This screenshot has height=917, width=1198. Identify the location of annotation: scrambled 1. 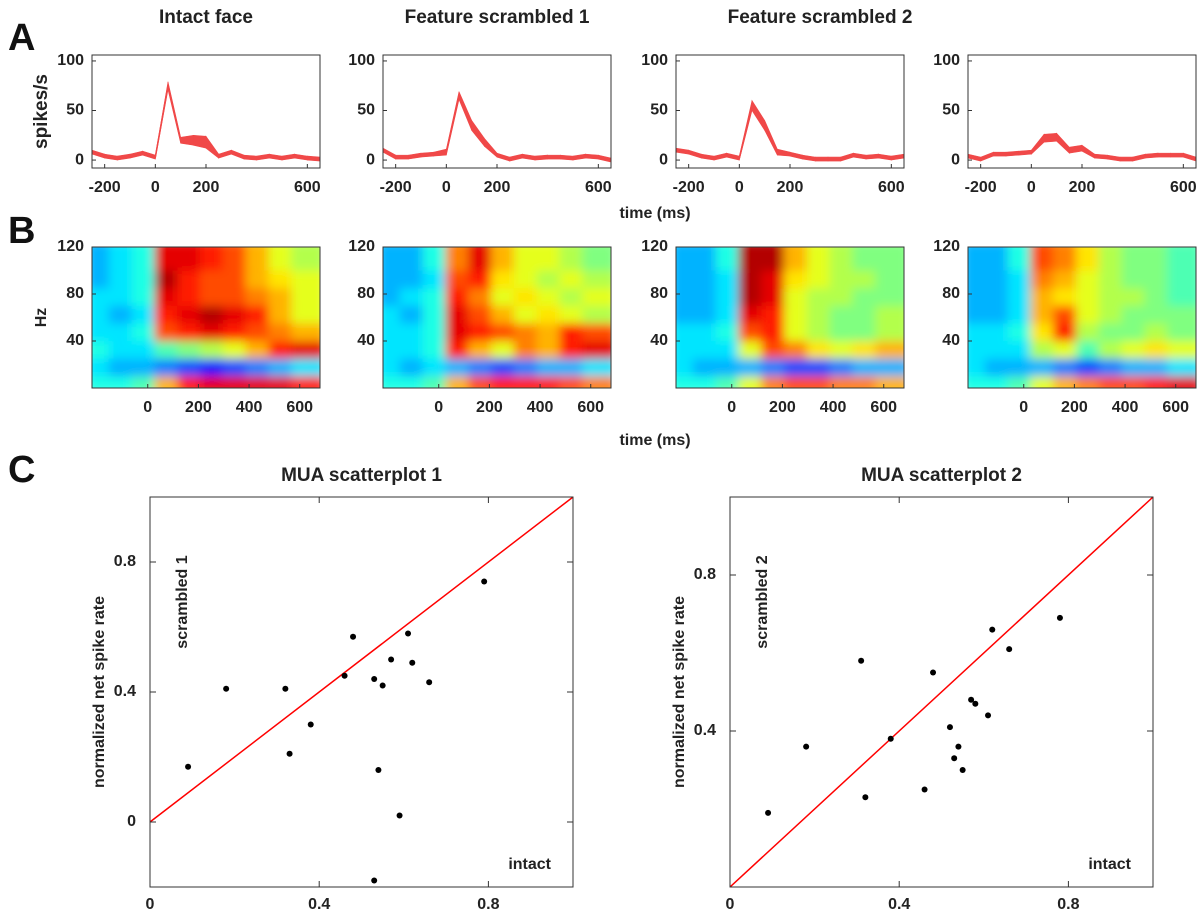
(182, 601).